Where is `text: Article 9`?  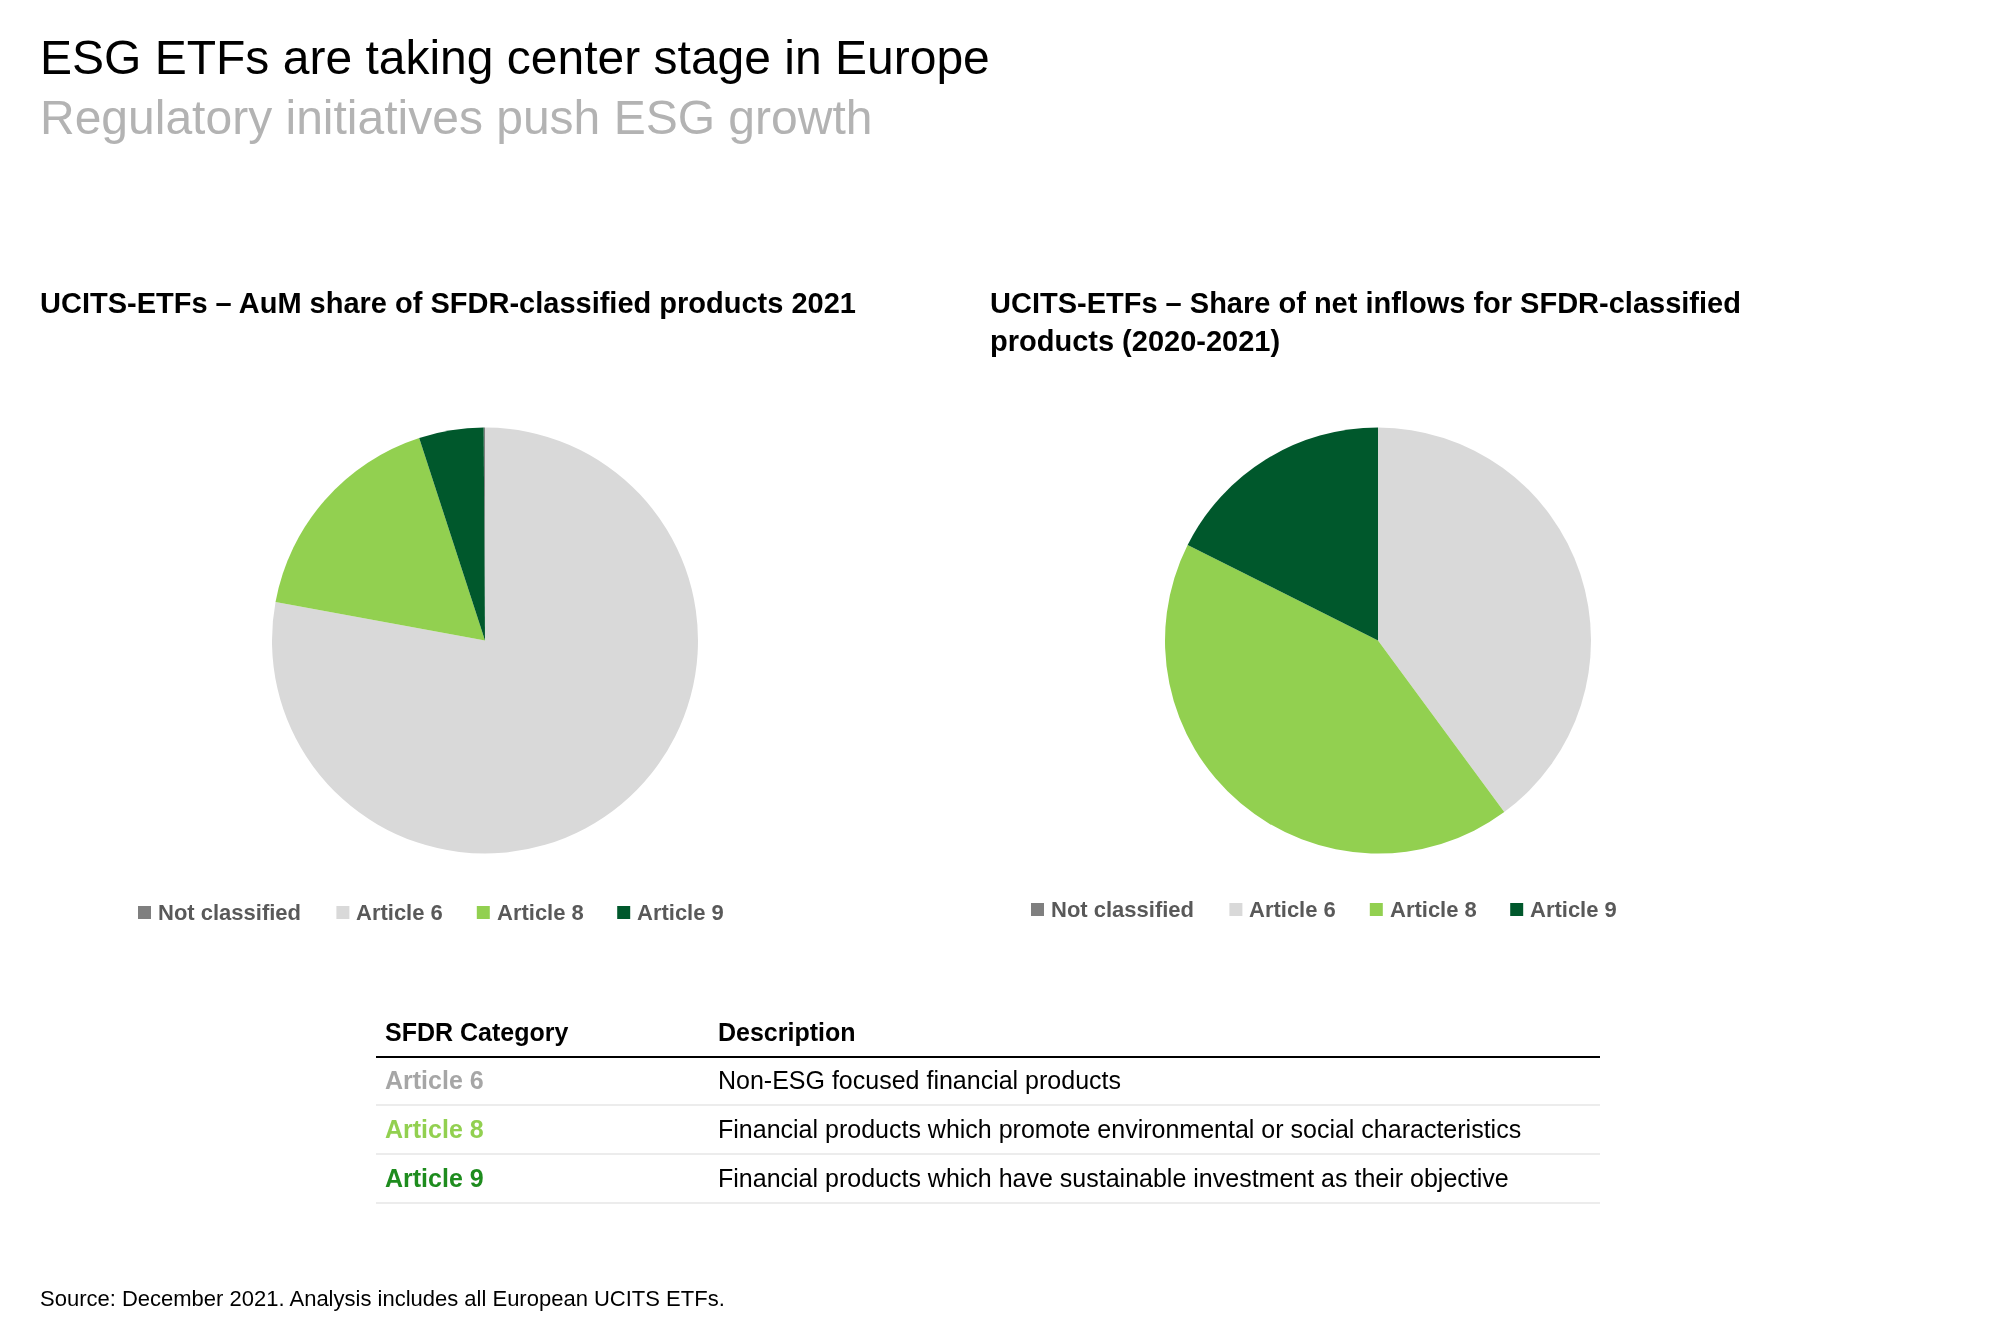 text: Article 9 is located at coordinates (434, 1178).